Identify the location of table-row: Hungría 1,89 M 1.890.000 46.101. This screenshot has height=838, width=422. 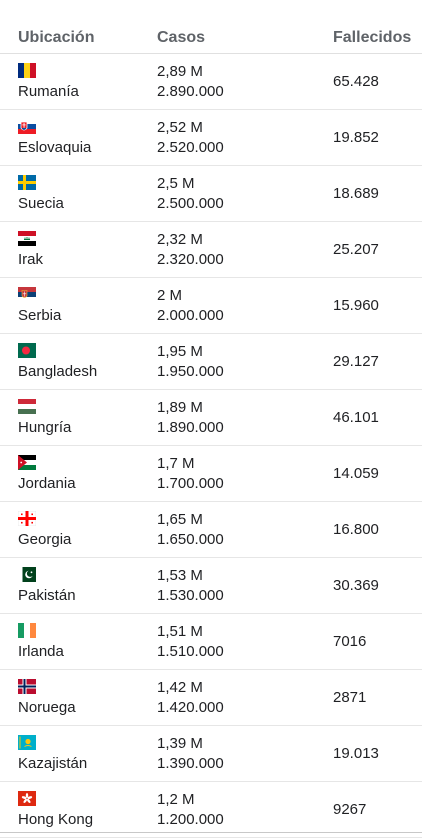
(211, 418).